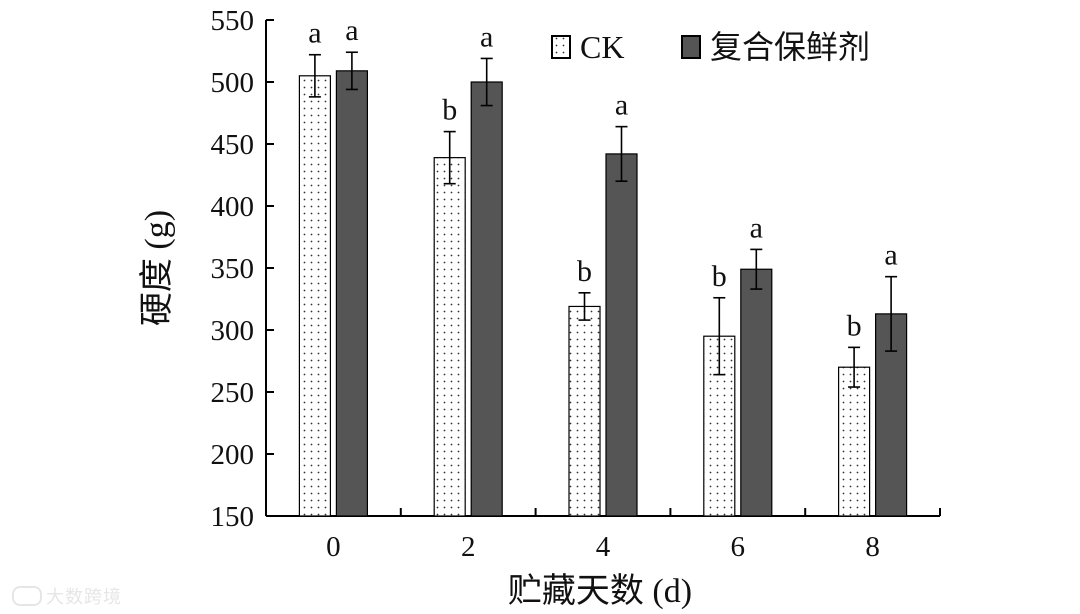 The image size is (1080, 614). Describe the element at coordinates (468, 547) in the screenshot. I see `x-tick-label: 2` at that location.